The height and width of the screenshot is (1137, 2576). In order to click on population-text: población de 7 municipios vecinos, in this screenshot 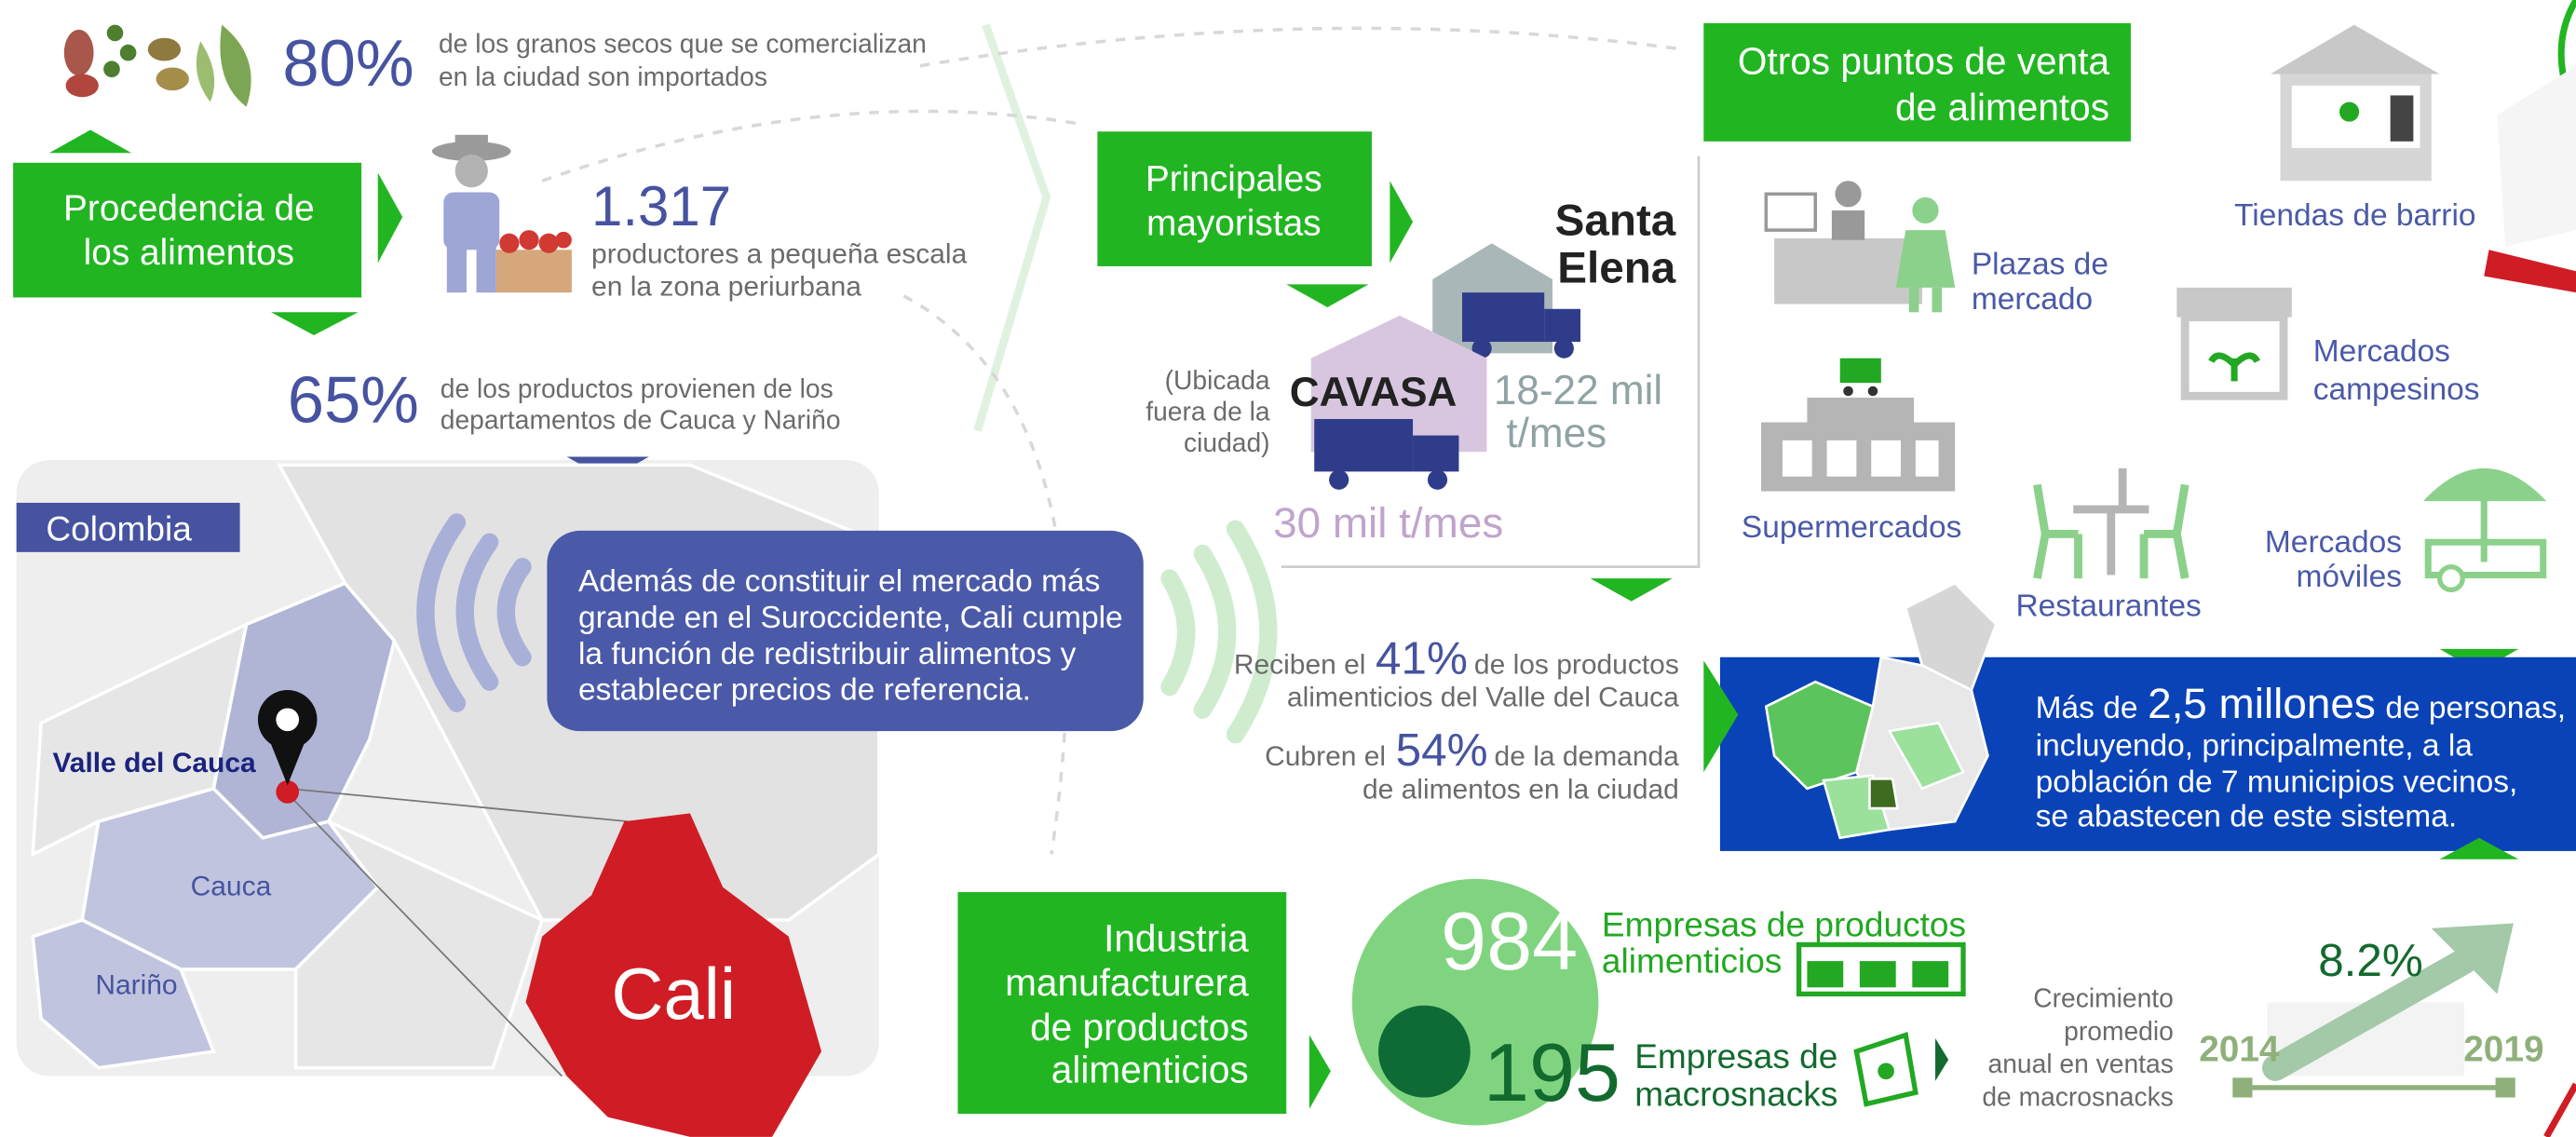, I will do `click(2277, 782)`.